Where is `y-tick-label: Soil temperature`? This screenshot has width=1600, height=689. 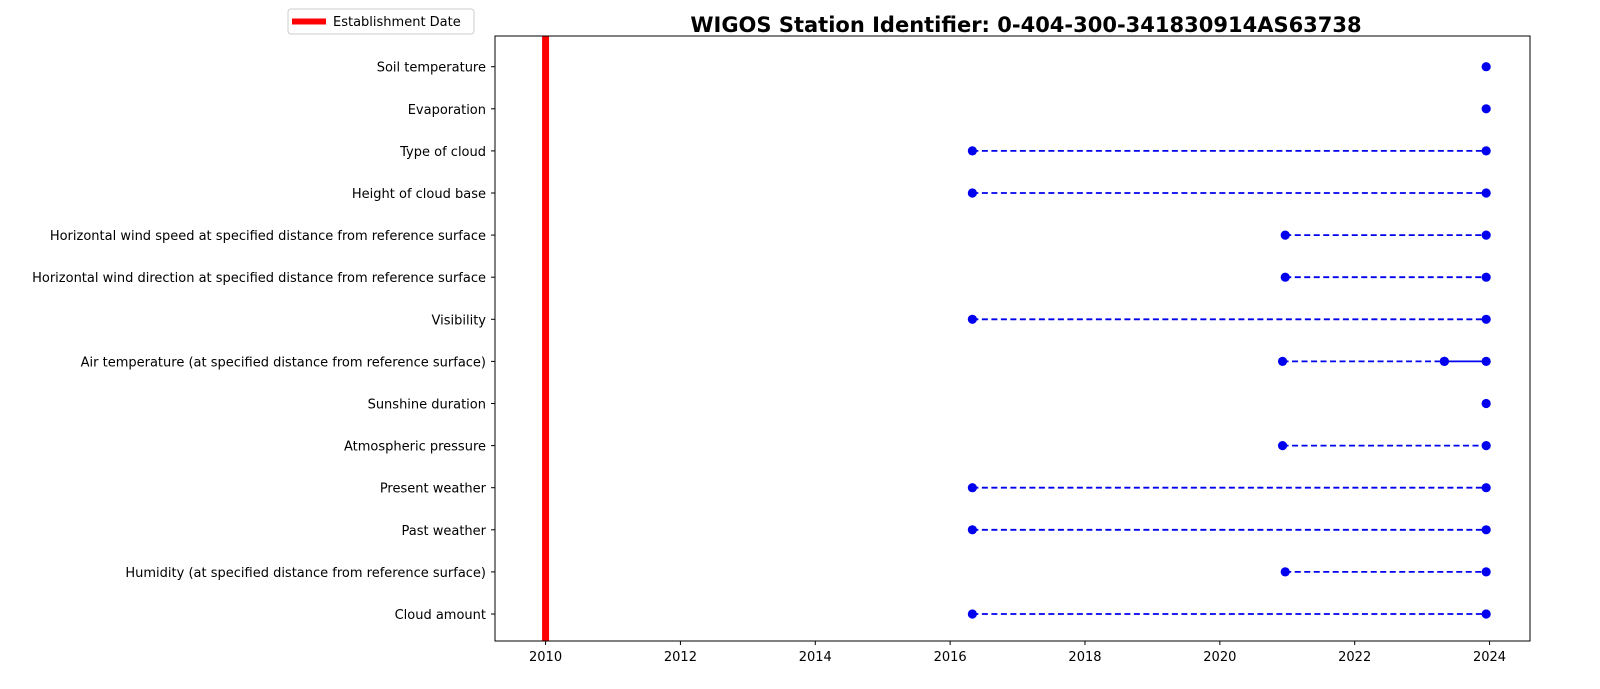
y-tick-label: Soil temperature is located at coordinates (431, 68).